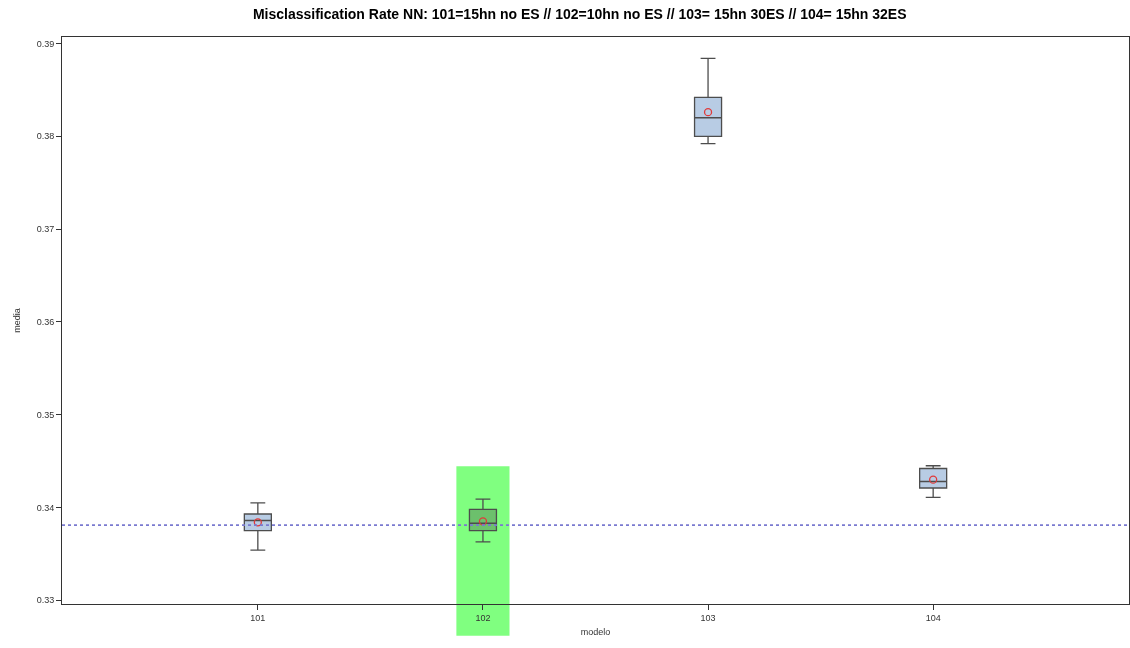 This screenshot has width=1130, height=648. What do you see at coordinates (933, 617) in the screenshot?
I see `x-tick-label: 104` at bounding box center [933, 617].